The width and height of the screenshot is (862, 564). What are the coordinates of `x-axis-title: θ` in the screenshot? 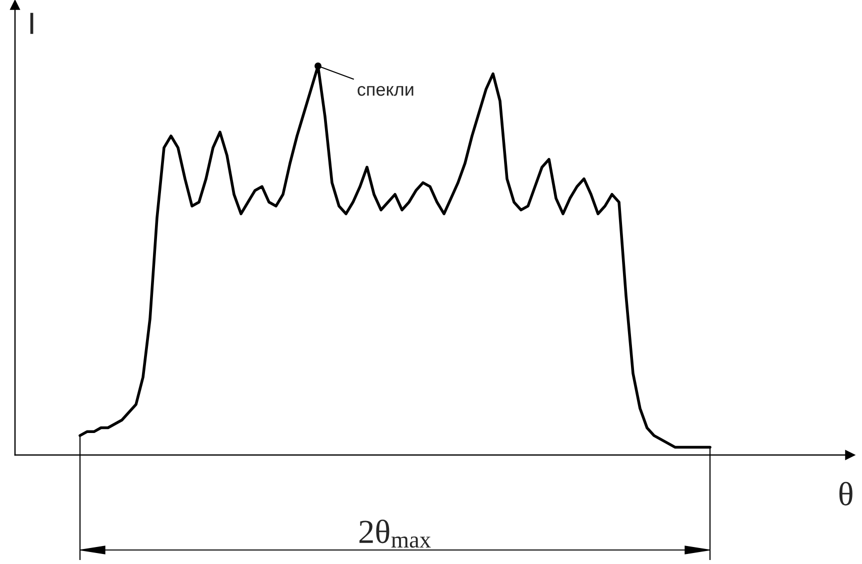 It's located at (845, 494).